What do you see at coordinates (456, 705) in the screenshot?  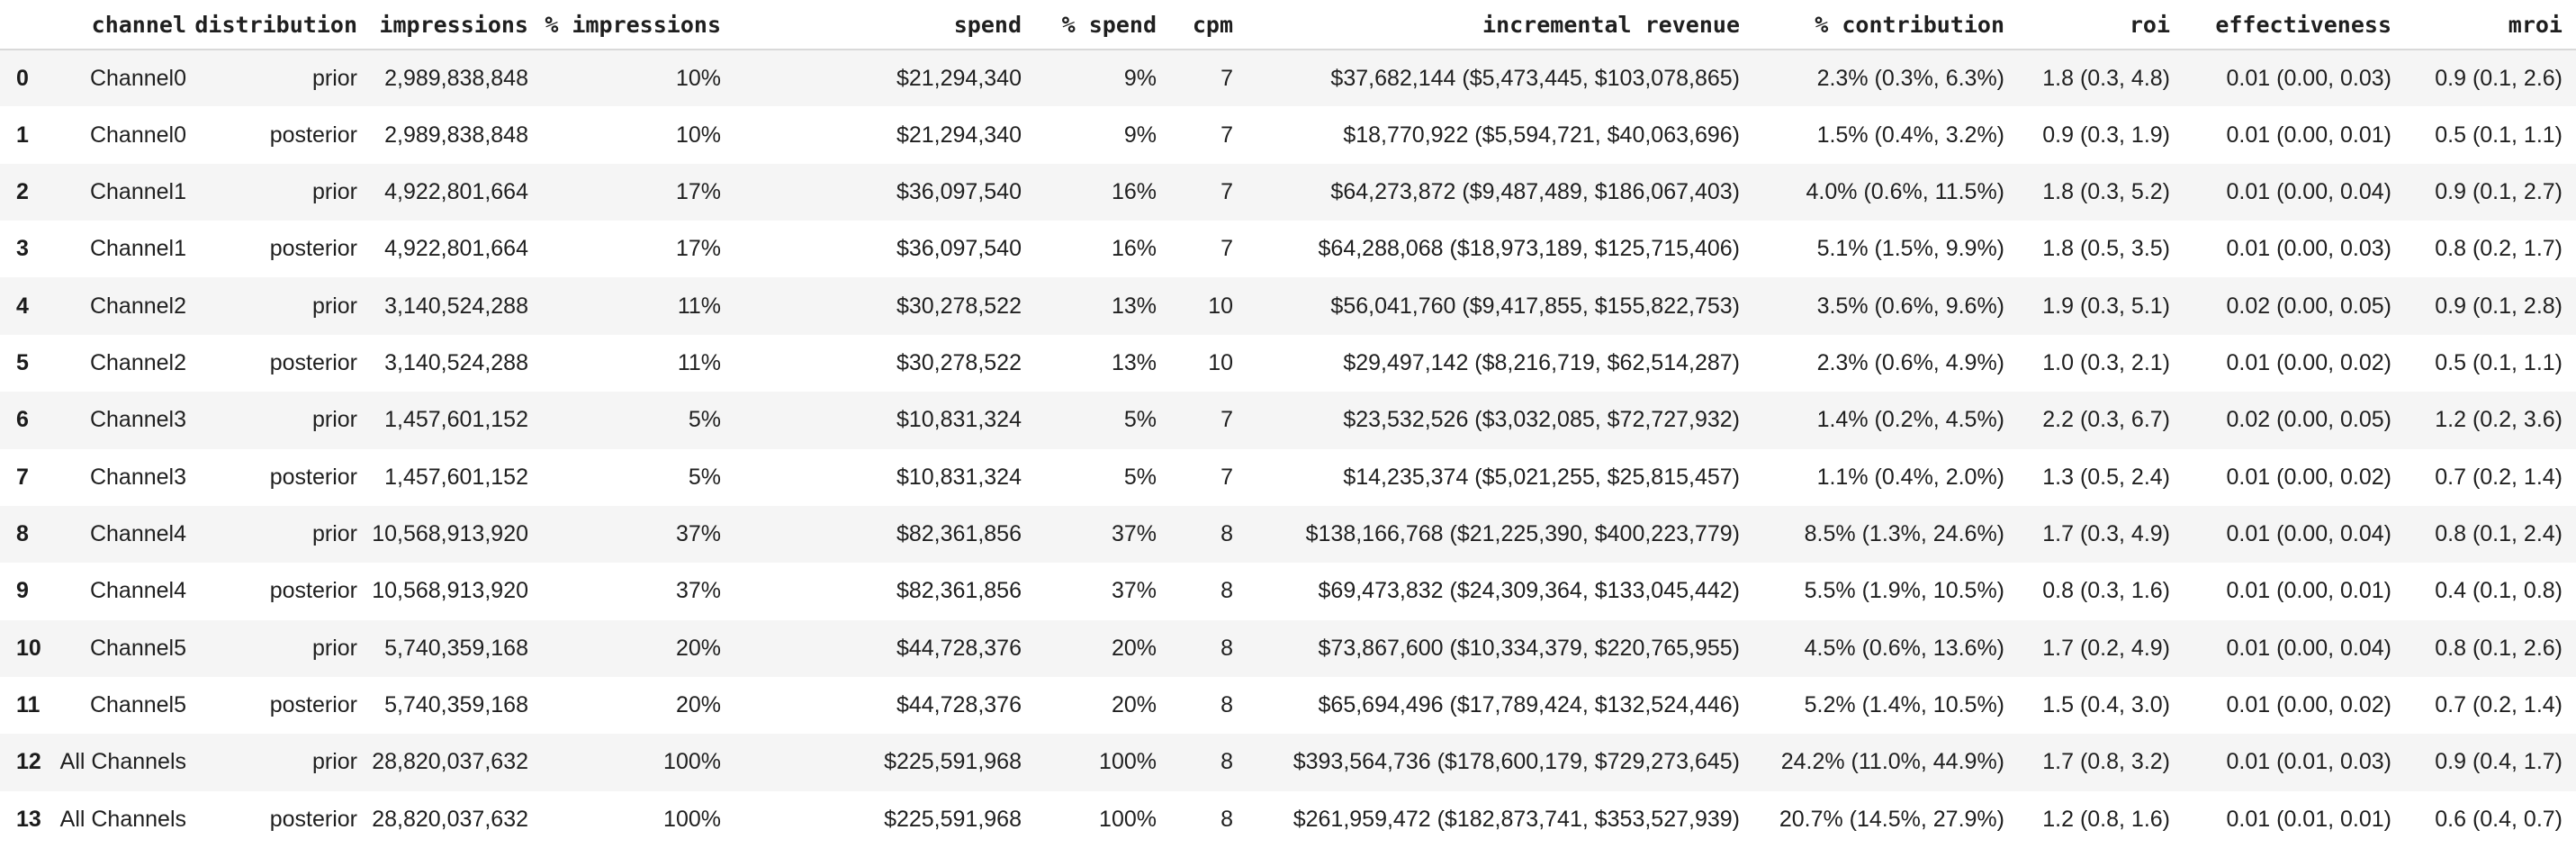 I see `table-cell: 5,740,359,168` at bounding box center [456, 705].